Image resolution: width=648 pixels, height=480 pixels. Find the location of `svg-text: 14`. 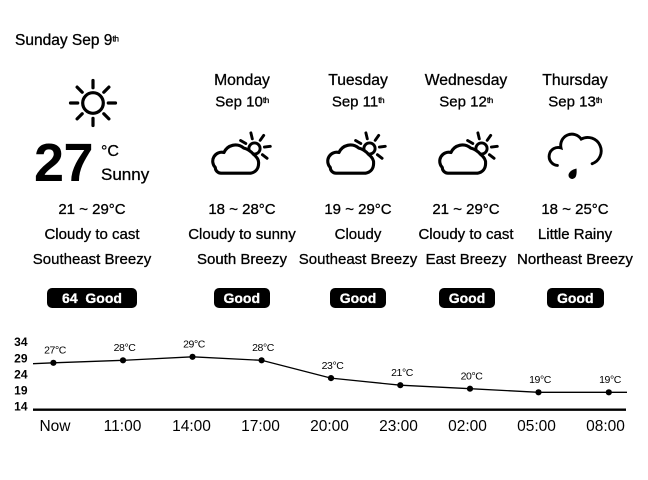

svg-text: 14 is located at coordinates (21, 407).